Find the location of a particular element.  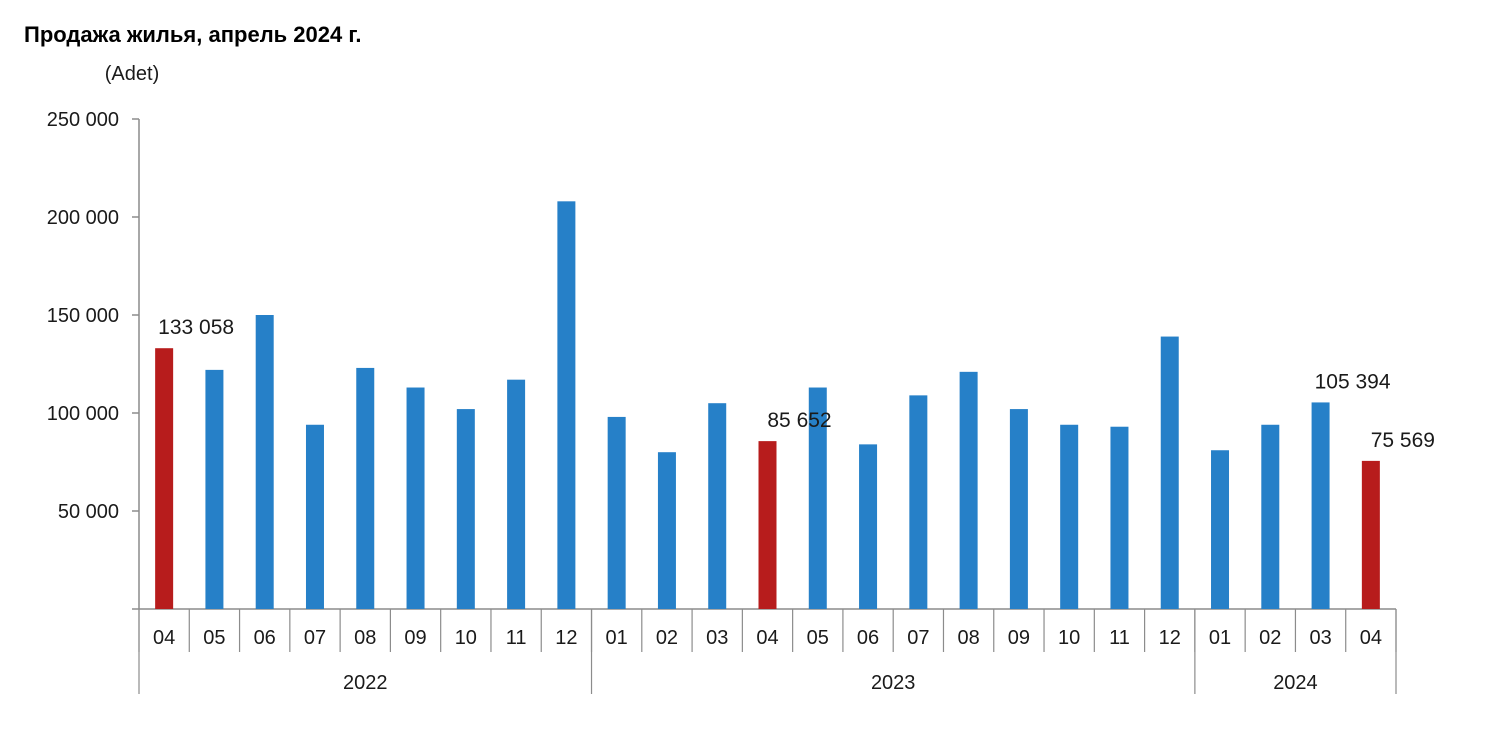

y-tick-label: 100 000 is located at coordinates (83, 414).